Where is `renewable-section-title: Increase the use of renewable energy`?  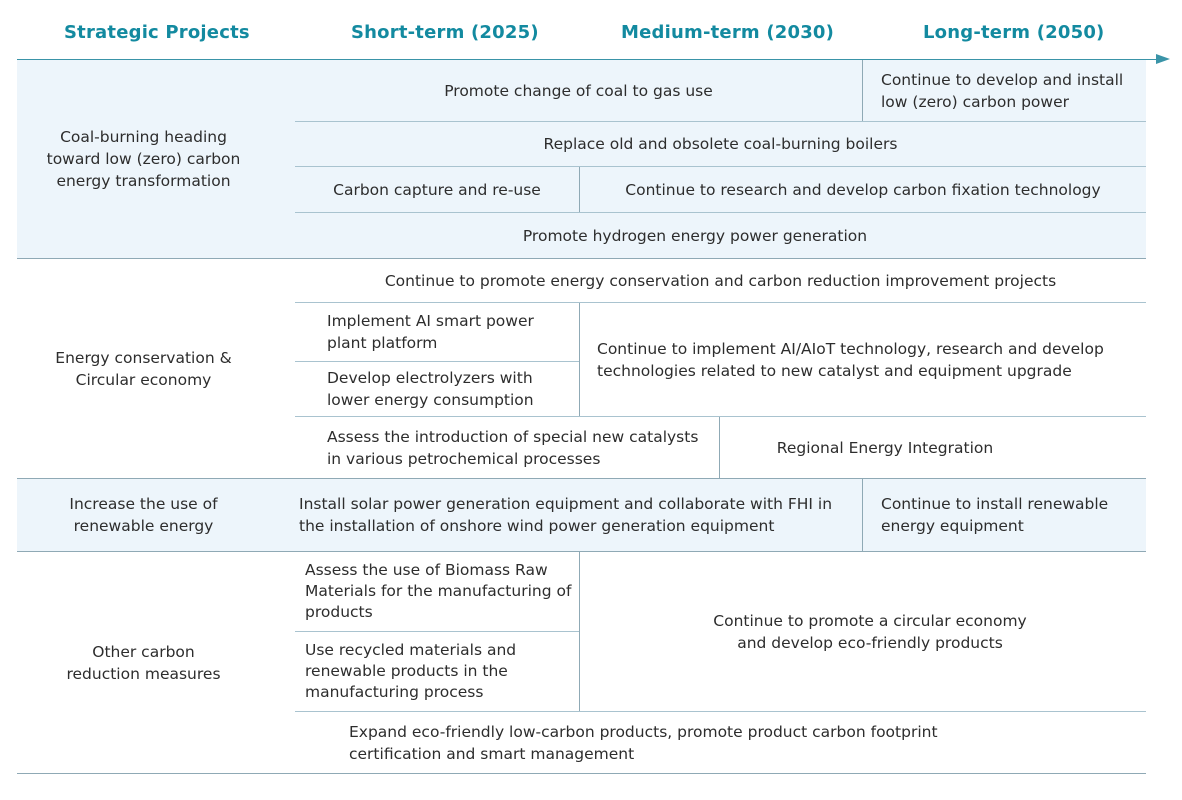
renewable-section-title: Increase the use of renewable energy is located at coordinates (143, 515).